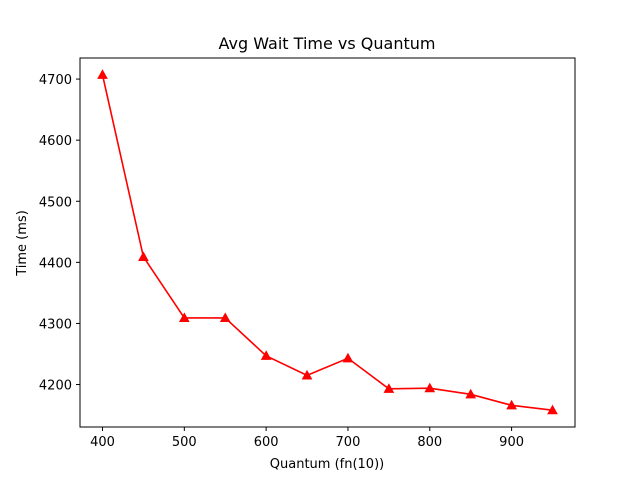  I want to click on x-tick-label: 500, so click(184, 442).